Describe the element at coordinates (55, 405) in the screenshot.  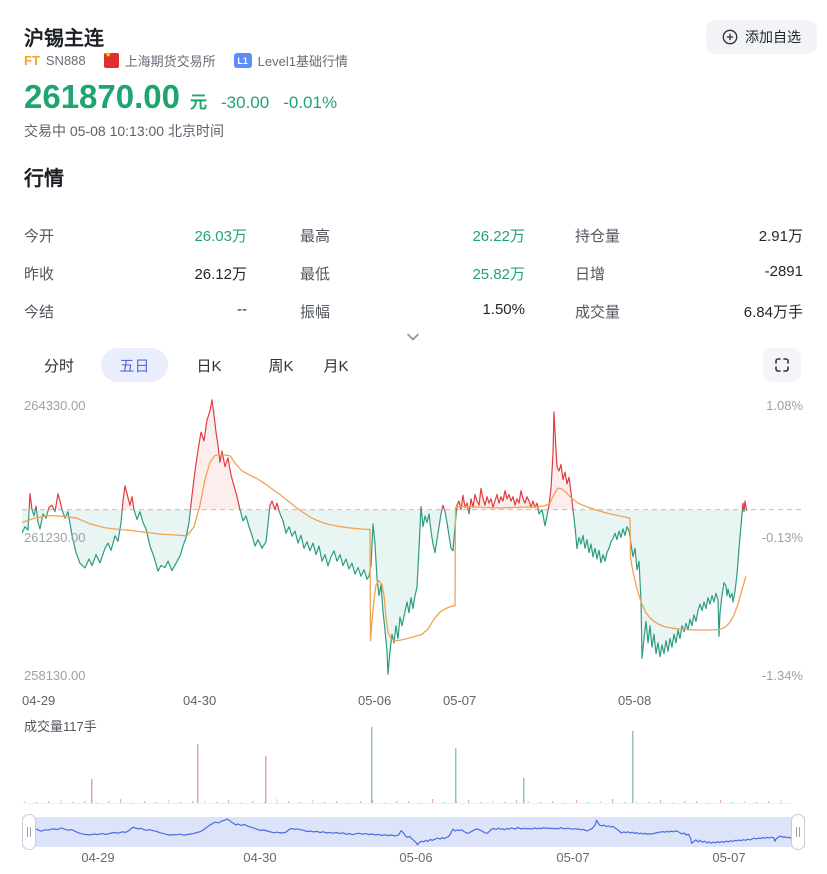
I see `y-axis-label-top: 264330.00` at that location.